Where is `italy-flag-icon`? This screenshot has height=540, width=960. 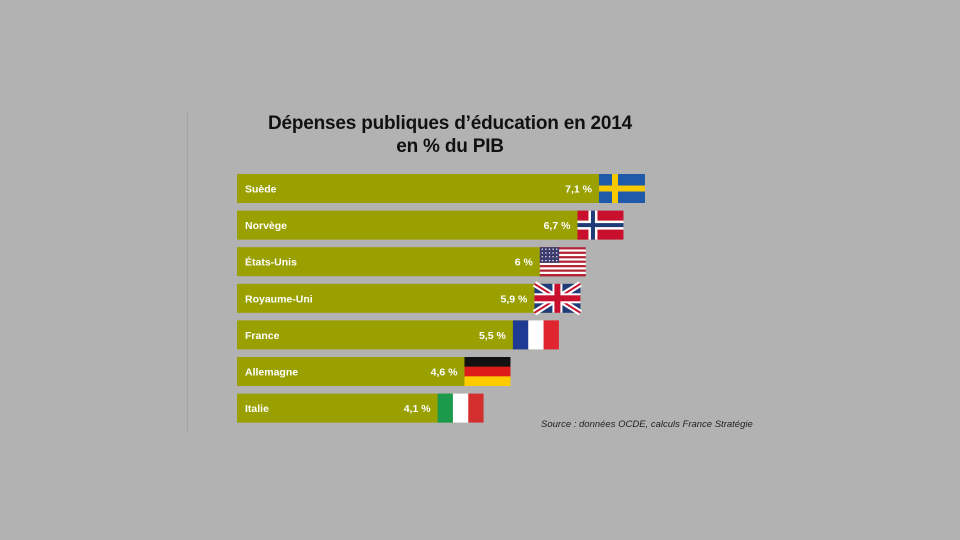 italy-flag-icon is located at coordinates (460, 408).